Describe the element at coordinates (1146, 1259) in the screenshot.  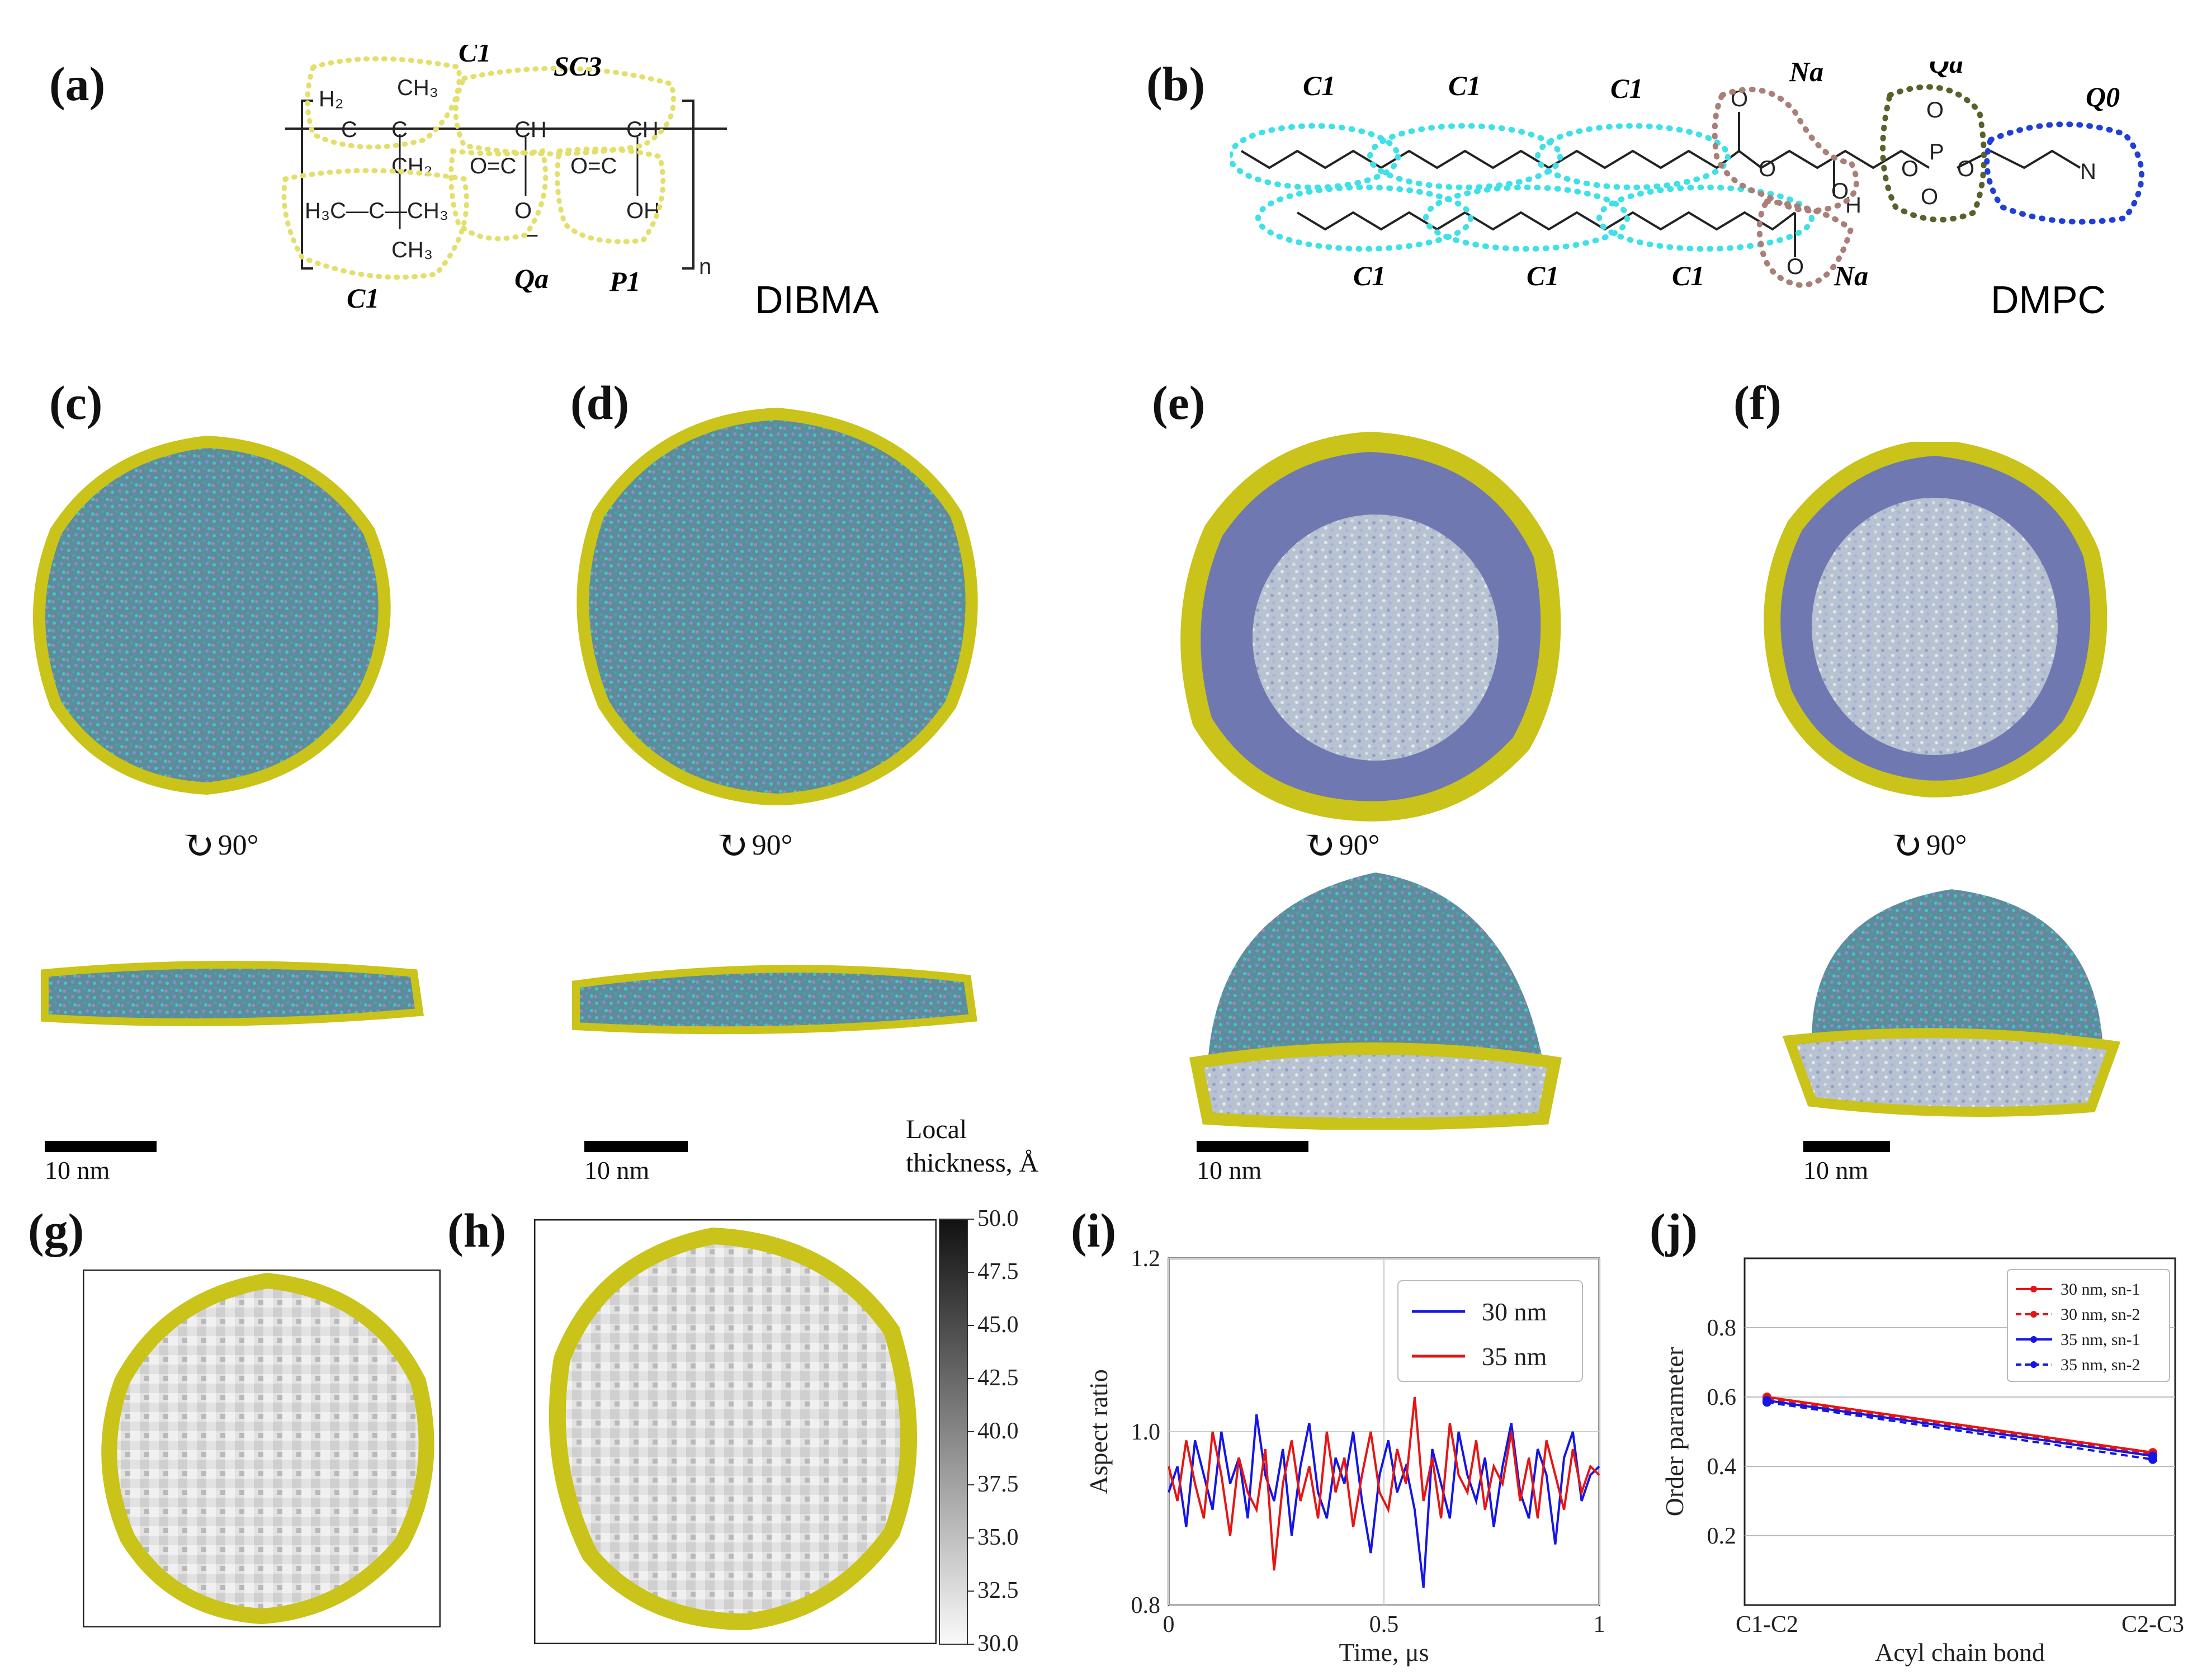
I see `ytick-label-i: 1.2` at that location.